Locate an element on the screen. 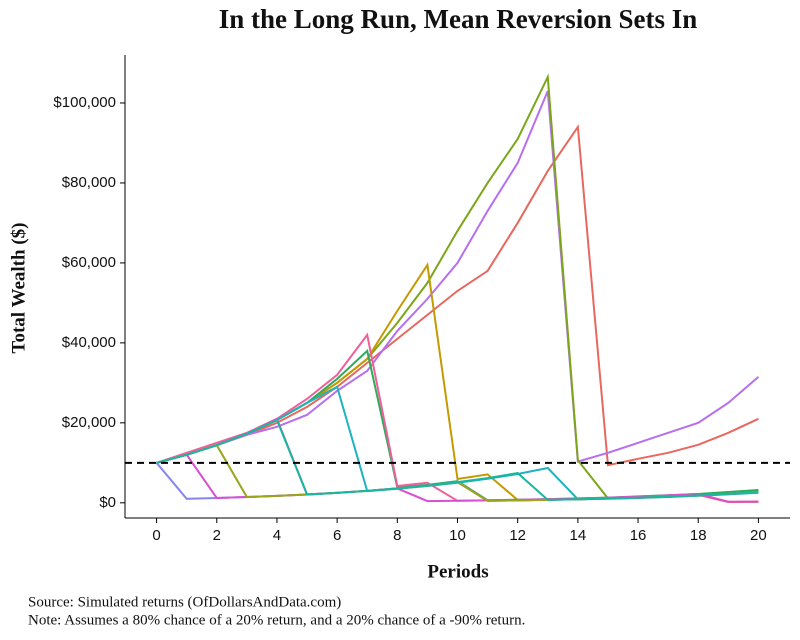 Image resolution: width=800 pixels, height=640 pixels. x-tick-label: 0 is located at coordinates (156, 535).